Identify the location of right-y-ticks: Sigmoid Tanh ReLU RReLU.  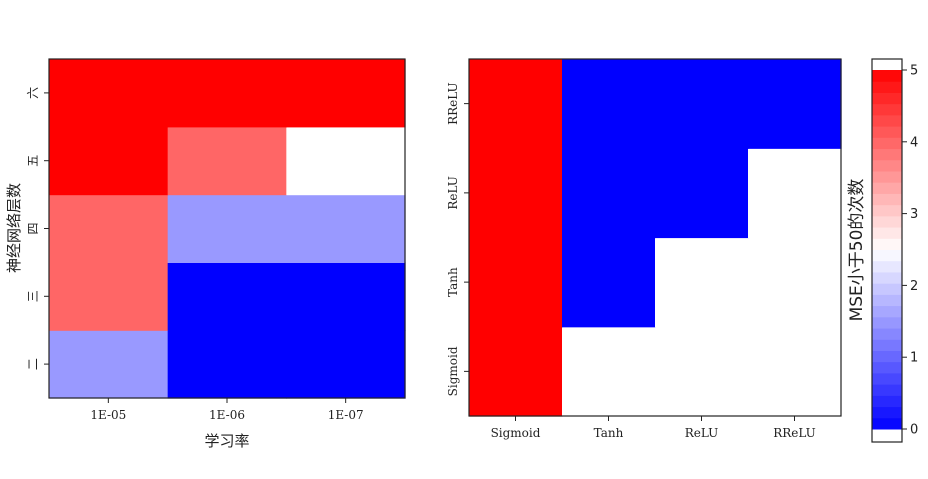
(457, 239).